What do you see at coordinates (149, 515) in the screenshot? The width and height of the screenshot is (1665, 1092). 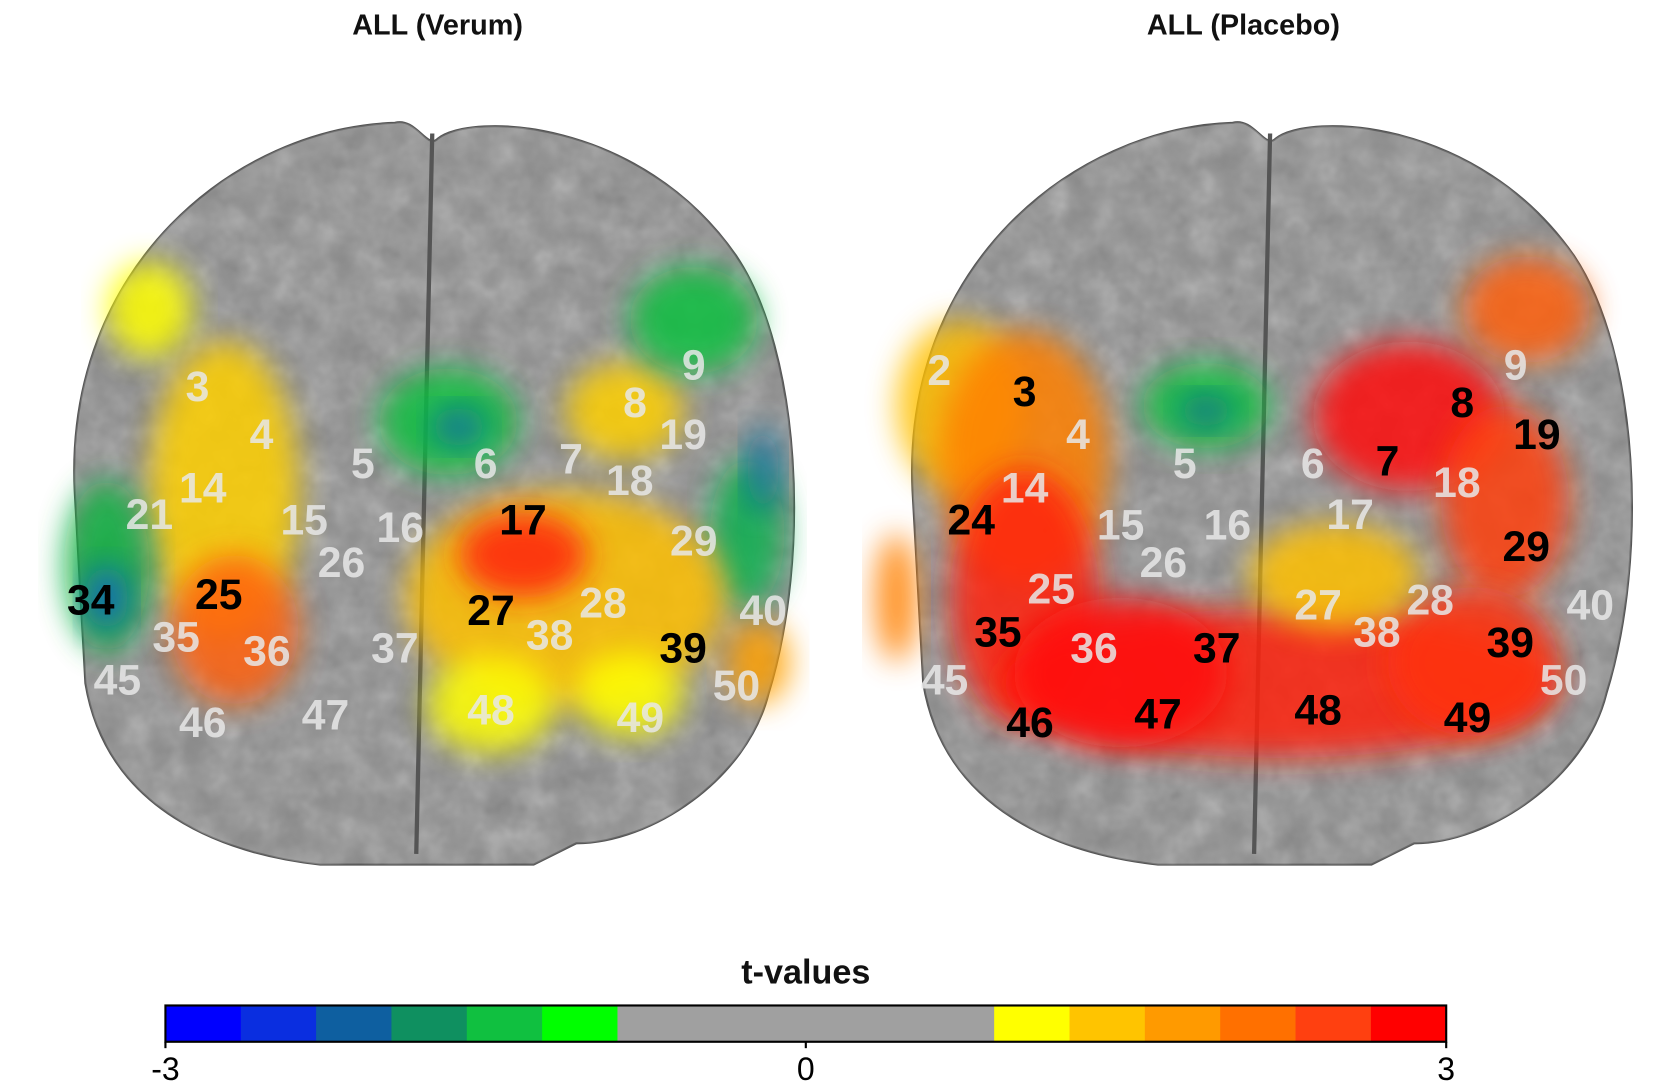 I see `electrode-label: 21` at bounding box center [149, 515].